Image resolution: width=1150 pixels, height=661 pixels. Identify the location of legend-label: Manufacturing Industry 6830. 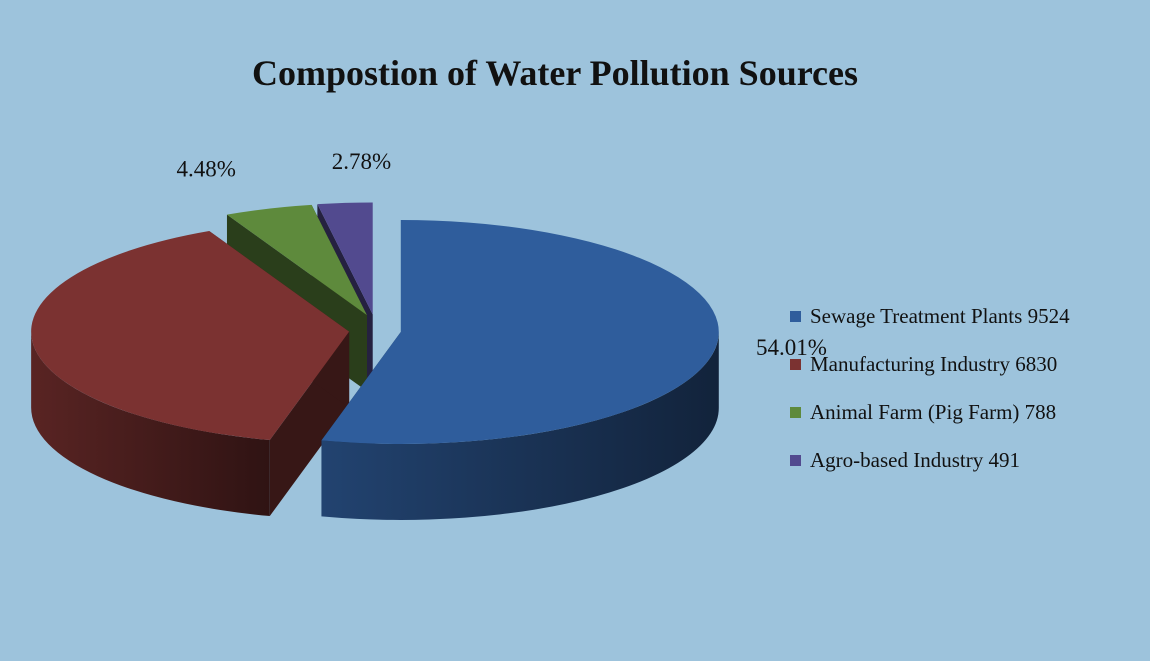
(934, 363).